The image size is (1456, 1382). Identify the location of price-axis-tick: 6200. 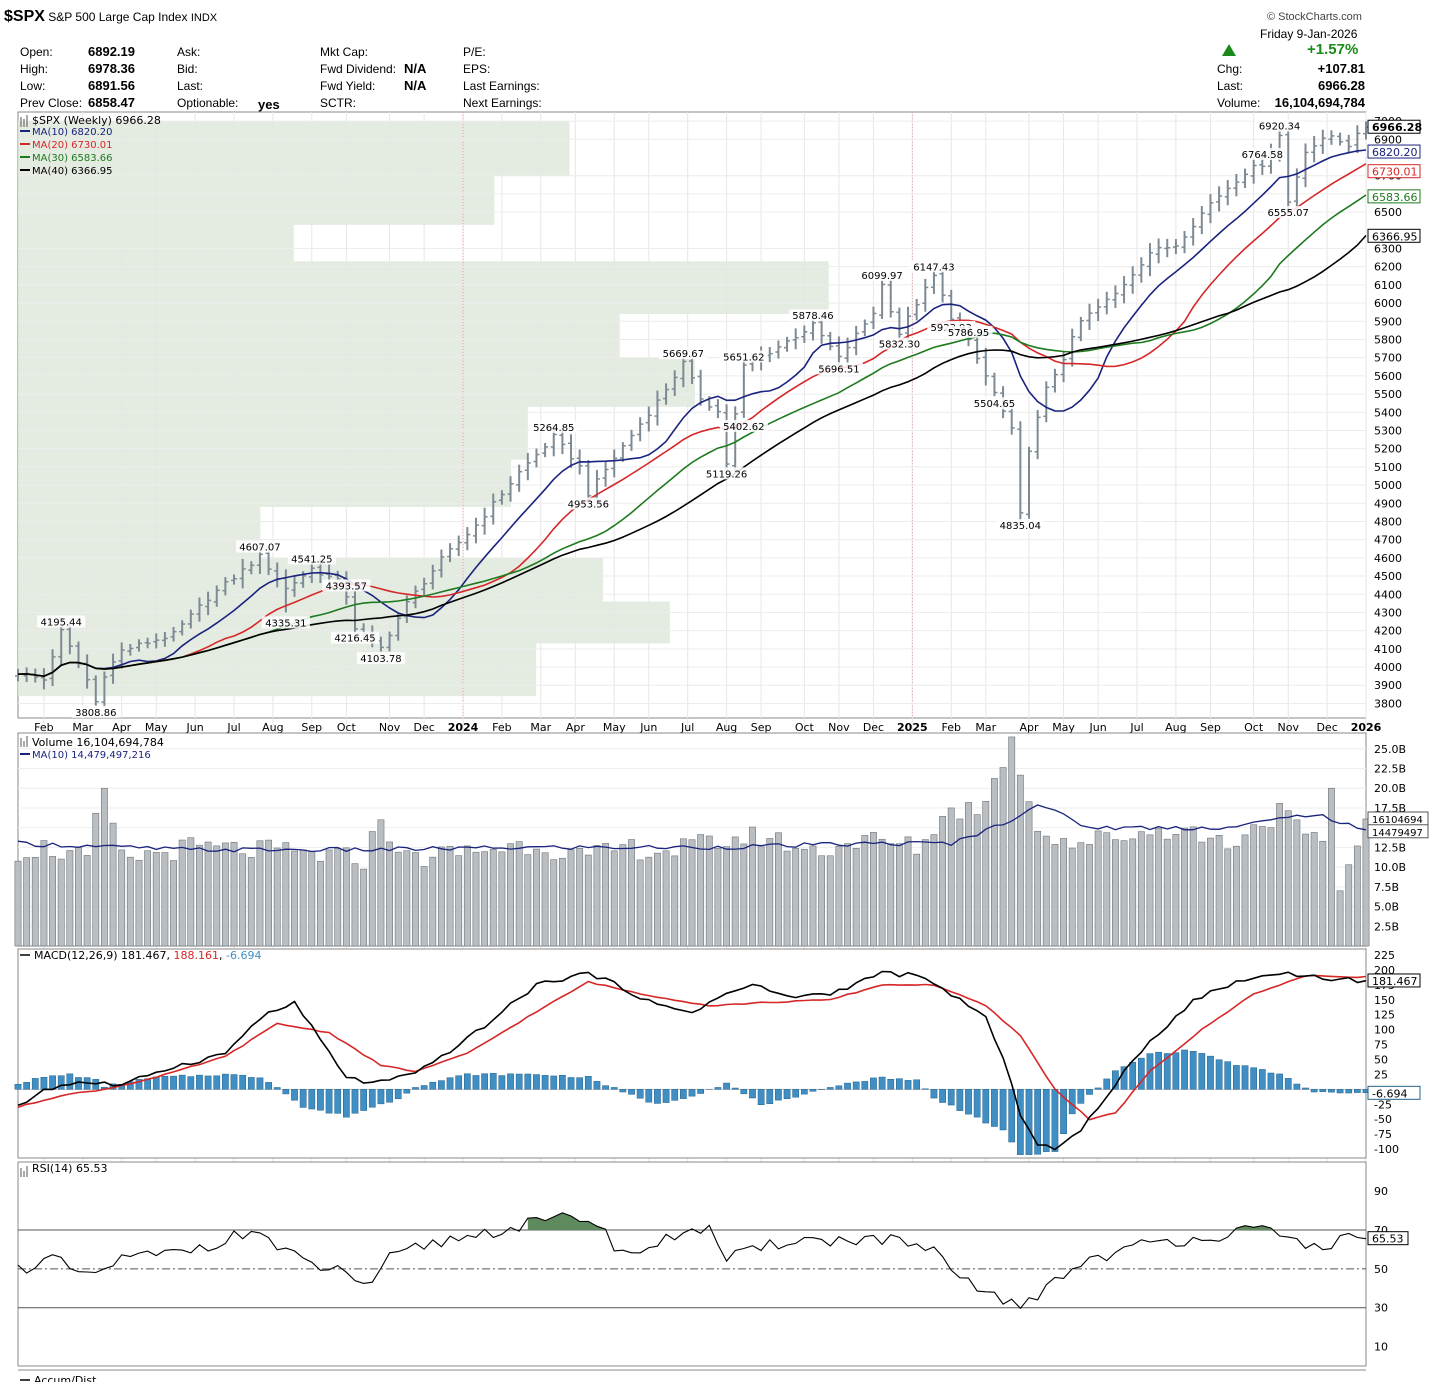
(1388, 267).